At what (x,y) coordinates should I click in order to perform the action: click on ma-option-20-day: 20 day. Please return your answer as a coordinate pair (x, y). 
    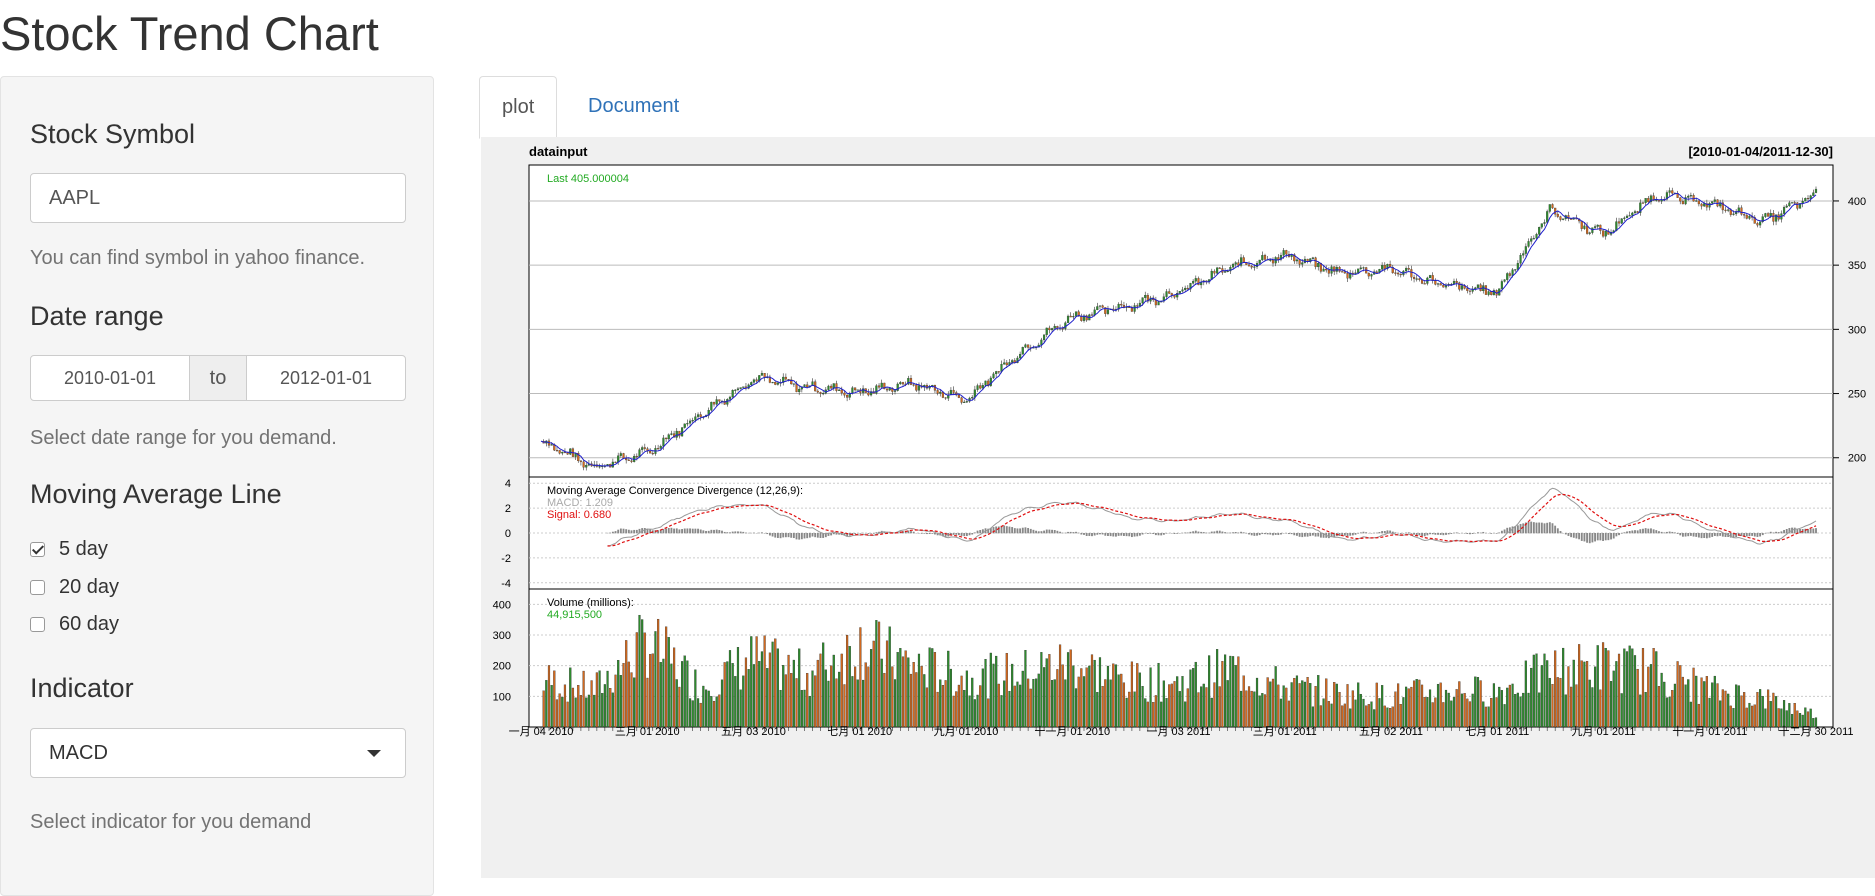
    Looking at the image, I should click on (74, 587).